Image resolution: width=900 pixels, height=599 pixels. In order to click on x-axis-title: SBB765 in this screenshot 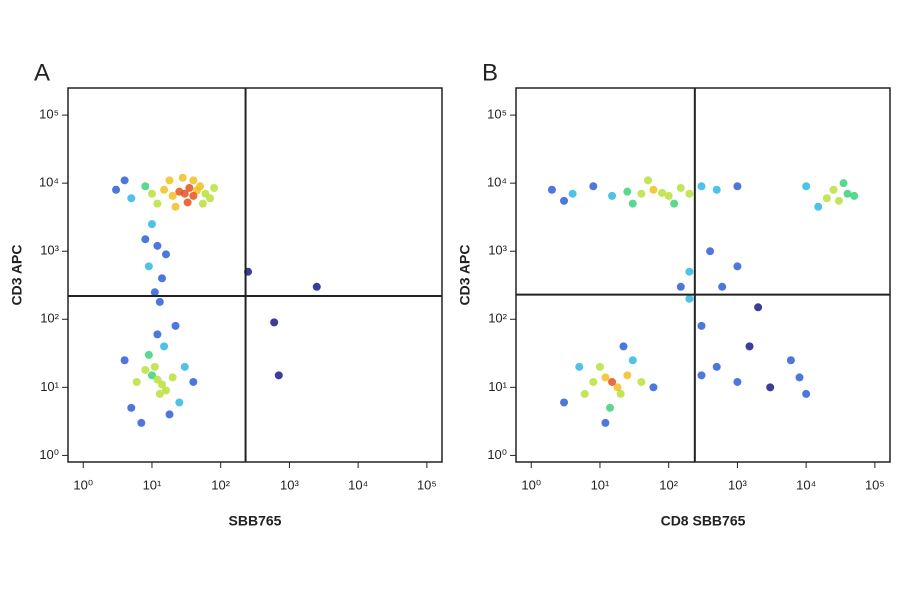, I will do `click(255, 521)`.